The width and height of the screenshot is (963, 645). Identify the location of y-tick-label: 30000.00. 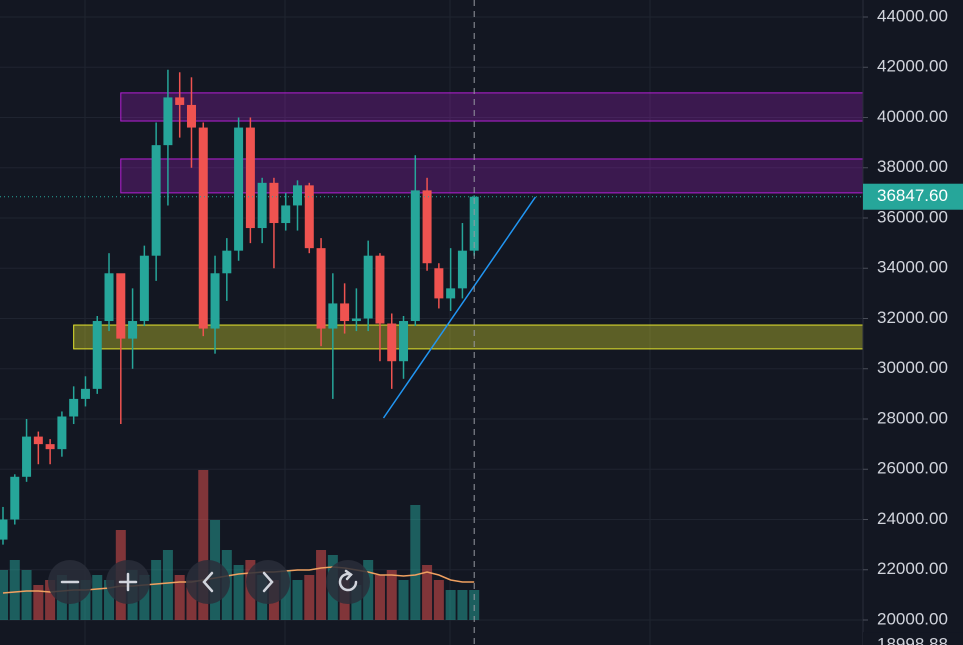
(912, 367).